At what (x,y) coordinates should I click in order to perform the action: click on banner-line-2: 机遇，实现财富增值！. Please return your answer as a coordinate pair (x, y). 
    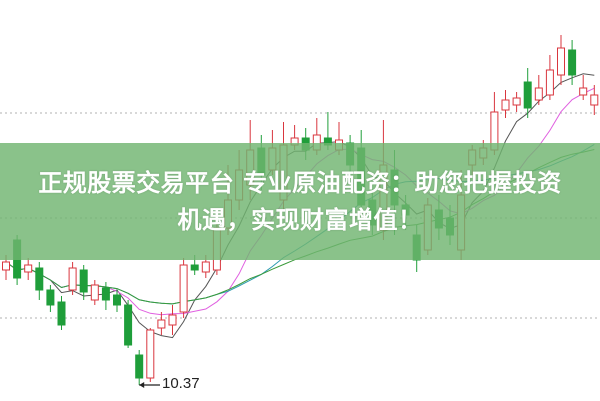
    Looking at the image, I should click on (300, 219).